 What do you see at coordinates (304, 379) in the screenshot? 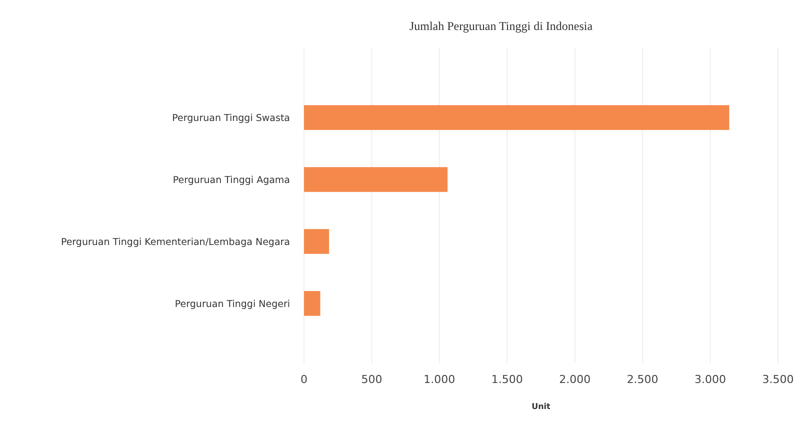
I see `x-tick-label: 0` at bounding box center [304, 379].